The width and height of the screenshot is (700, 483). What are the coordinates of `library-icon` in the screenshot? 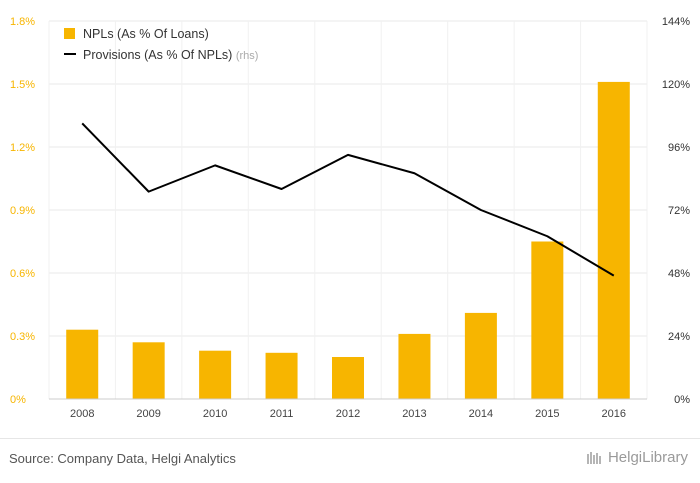 It's located at (593, 457).